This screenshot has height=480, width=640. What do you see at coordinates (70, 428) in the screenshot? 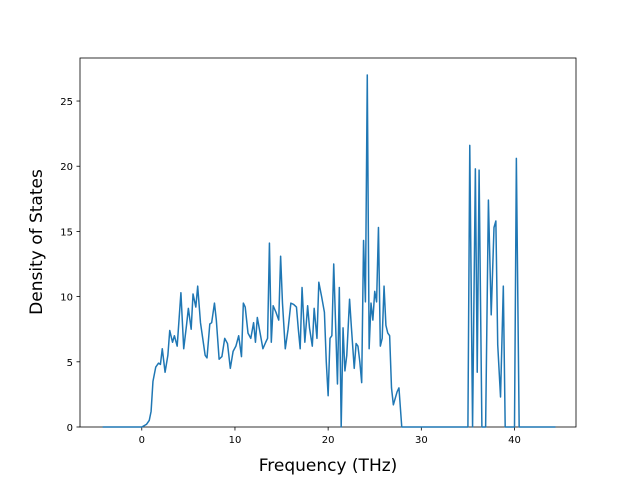
I see `y-tick-label: 0` at bounding box center [70, 428].